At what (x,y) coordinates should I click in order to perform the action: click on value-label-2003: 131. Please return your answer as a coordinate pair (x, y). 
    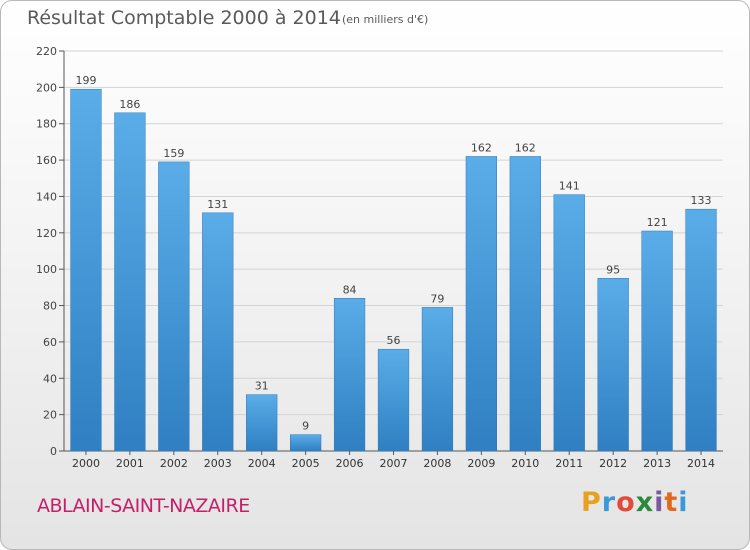
    Looking at the image, I should click on (217, 204).